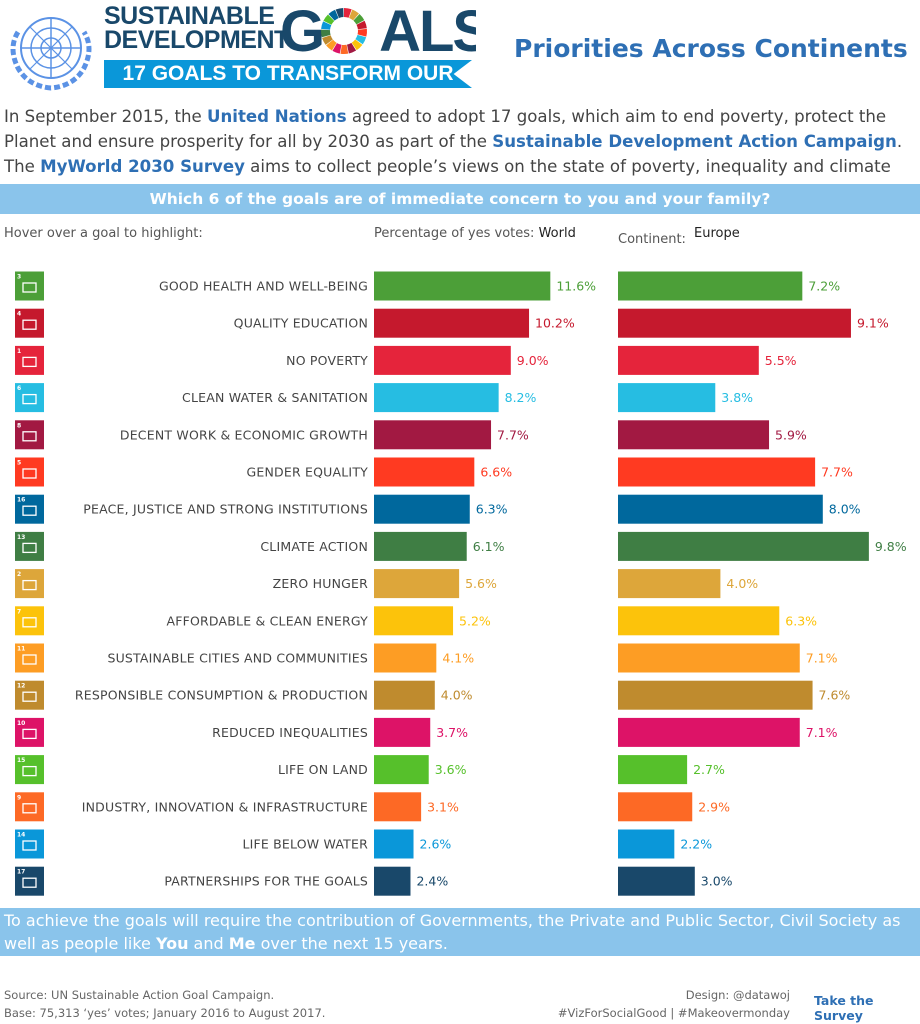 This screenshot has width=920, height=1024. I want to click on goal-label: ZERO HUNGER, so click(320, 583).